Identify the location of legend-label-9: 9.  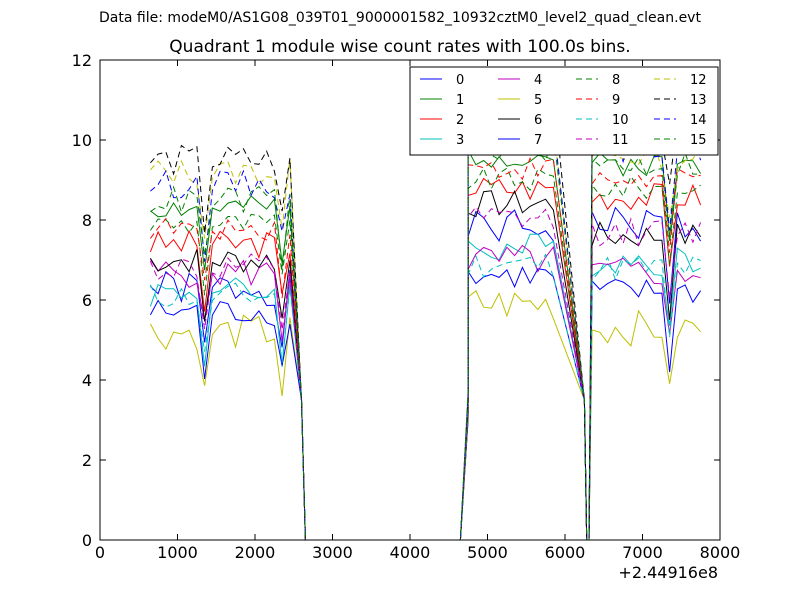
(616, 100).